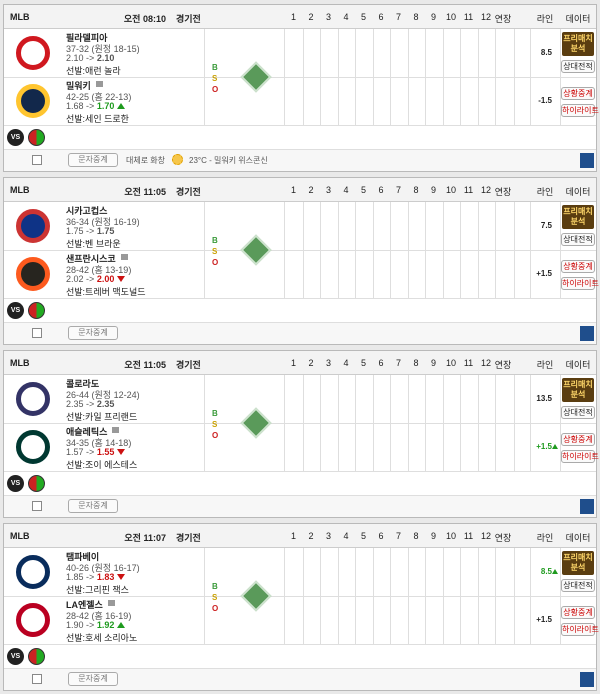  I want to click on odds-to: 1.55, so click(105, 452).